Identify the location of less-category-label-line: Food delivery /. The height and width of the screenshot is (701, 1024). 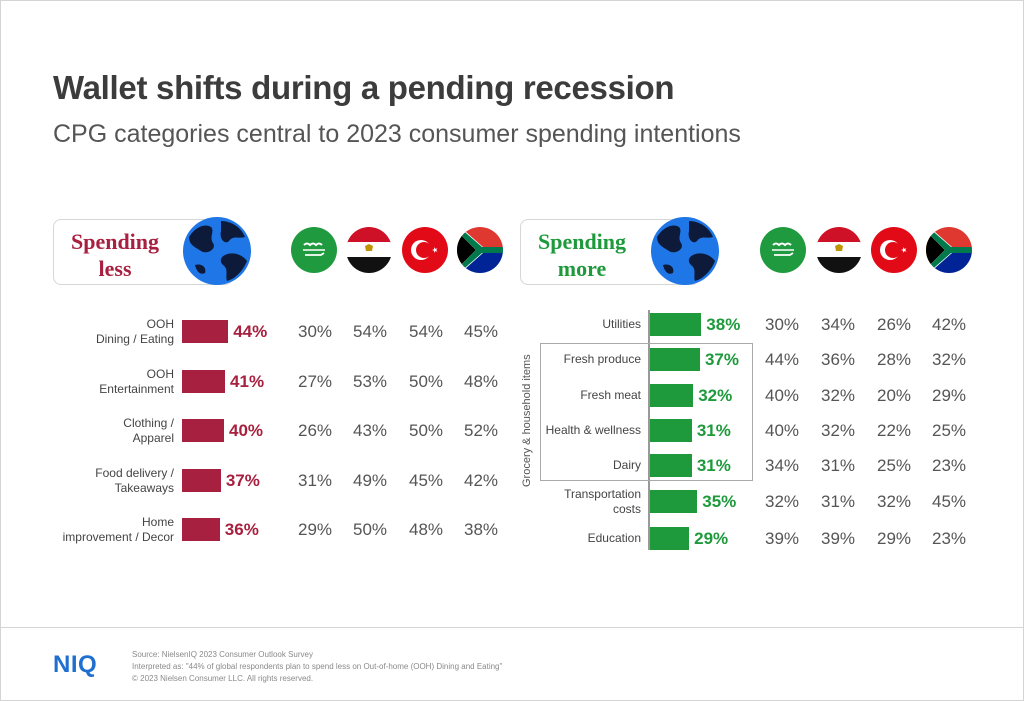
(134, 472).